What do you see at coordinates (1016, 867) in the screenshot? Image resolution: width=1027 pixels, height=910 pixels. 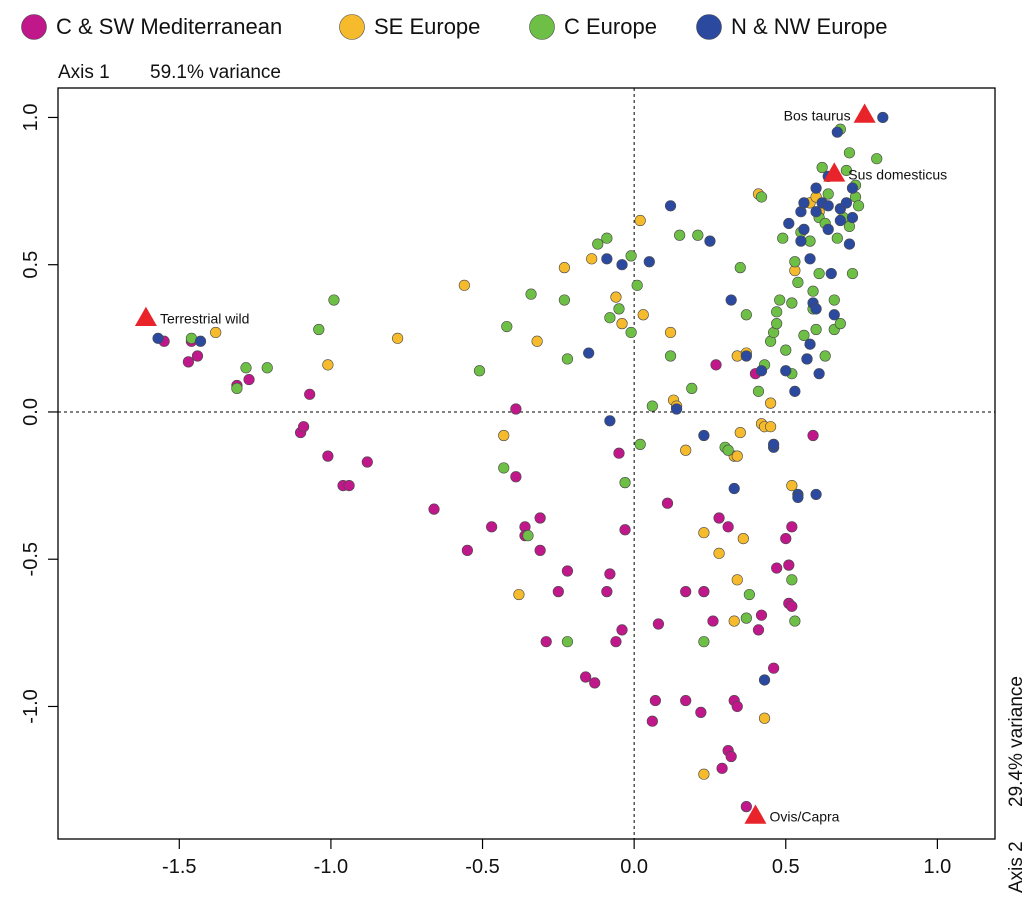 I see `axis2-title: Axis 2` at bounding box center [1016, 867].